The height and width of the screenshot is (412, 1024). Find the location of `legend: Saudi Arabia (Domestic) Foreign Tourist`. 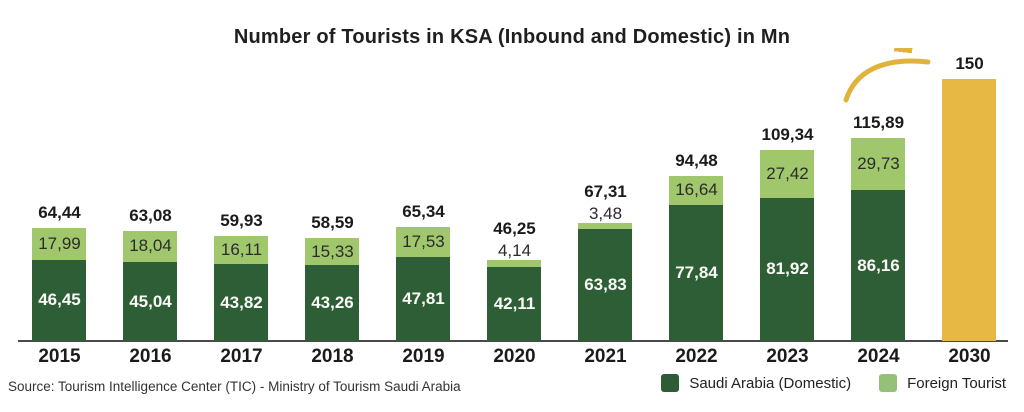

legend: Saudi Arabia (Domestic) Foreign Tourist is located at coordinates (833, 383).